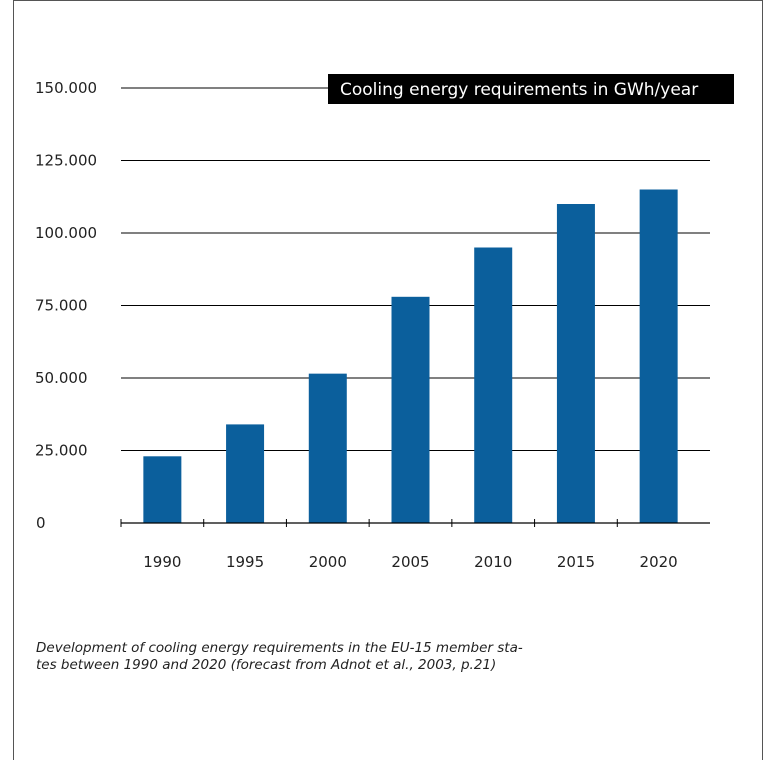 Image resolution: width=764 pixels, height=760 pixels. What do you see at coordinates (576, 562) in the screenshot?
I see `x-tick-label: 2015` at bounding box center [576, 562].